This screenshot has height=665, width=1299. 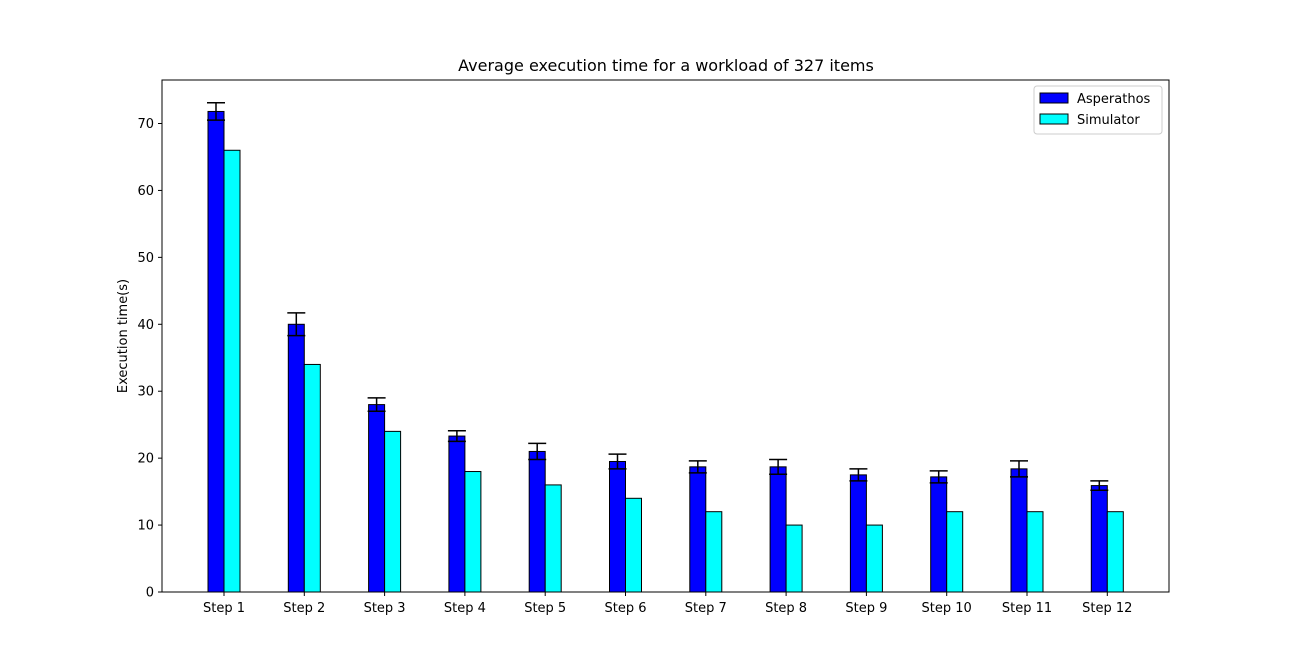 I want to click on y-tick-label: 40, so click(x=145, y=325).